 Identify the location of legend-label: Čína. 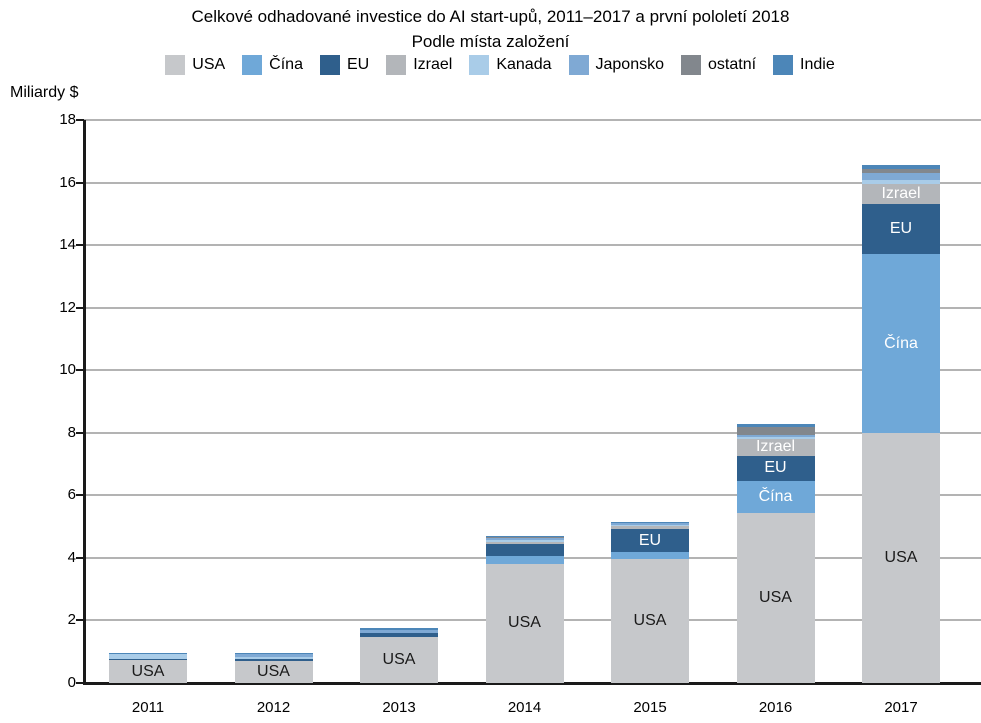
(286, 64).